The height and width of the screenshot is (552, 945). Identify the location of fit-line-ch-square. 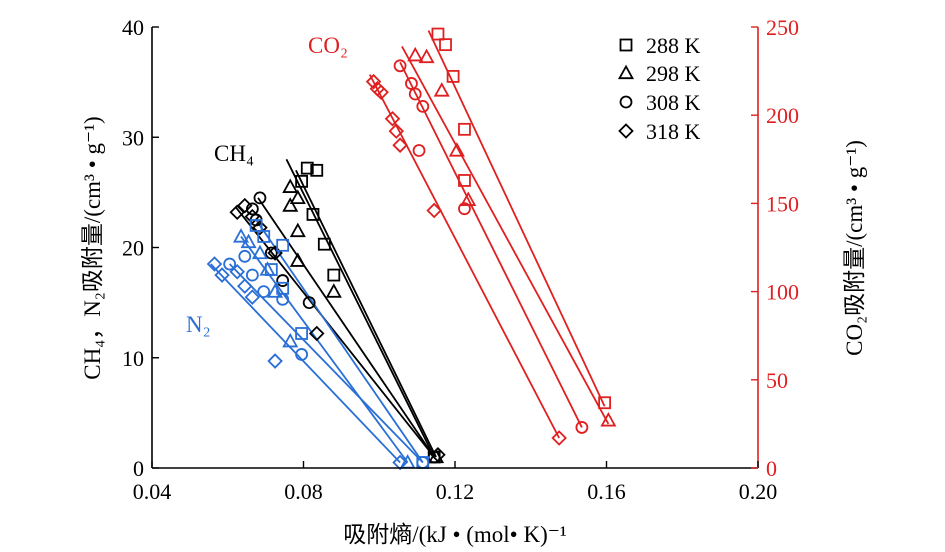
(366, 313).